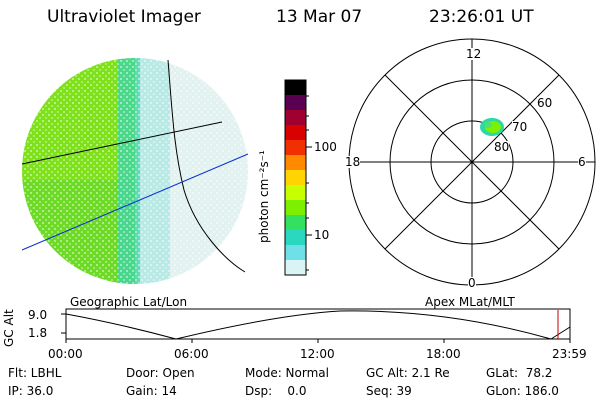 The height and width of the screenshot is (400, 600). I want to click on colorbar, so click(298, 177).